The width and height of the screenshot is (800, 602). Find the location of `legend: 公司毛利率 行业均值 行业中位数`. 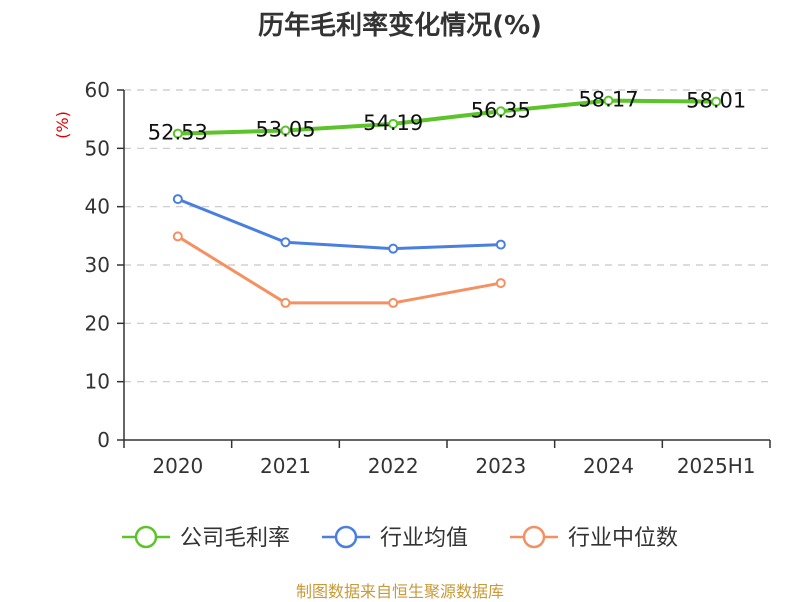

legend: 公司毛利率 行业均值 行业中位数 is located at coordinates (400, 538).